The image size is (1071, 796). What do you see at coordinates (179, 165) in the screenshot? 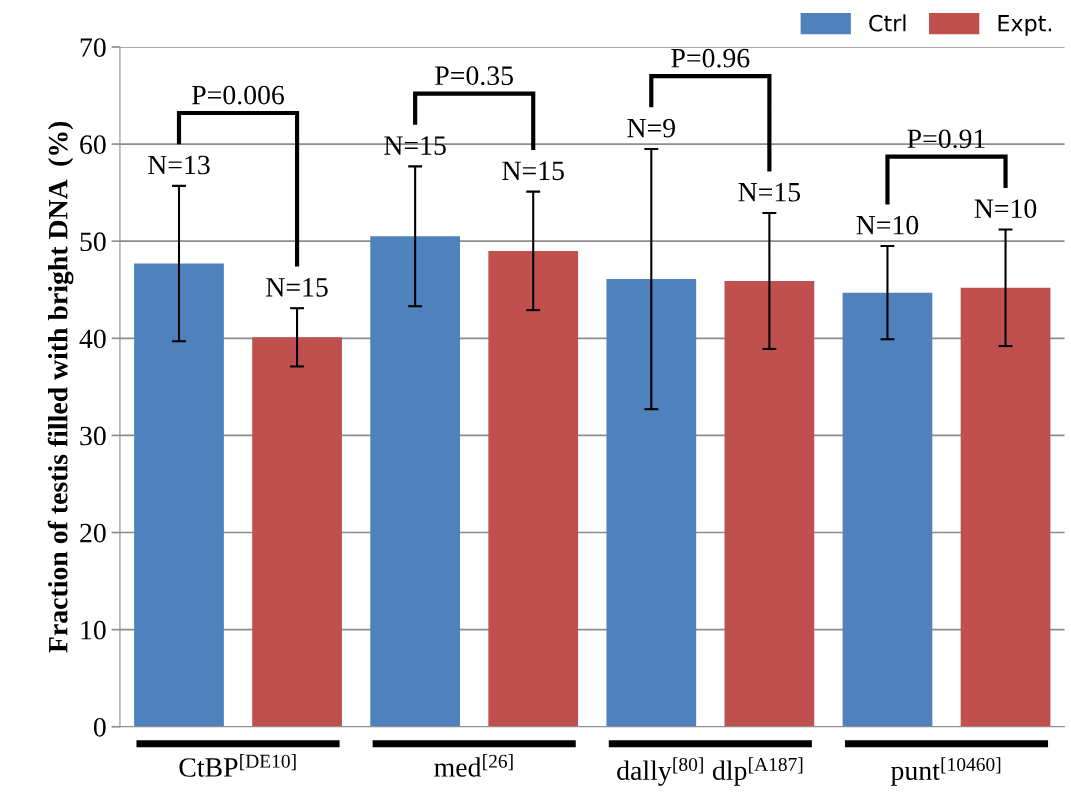
I see `annotation: N=13` at bounding box center [179, 165].